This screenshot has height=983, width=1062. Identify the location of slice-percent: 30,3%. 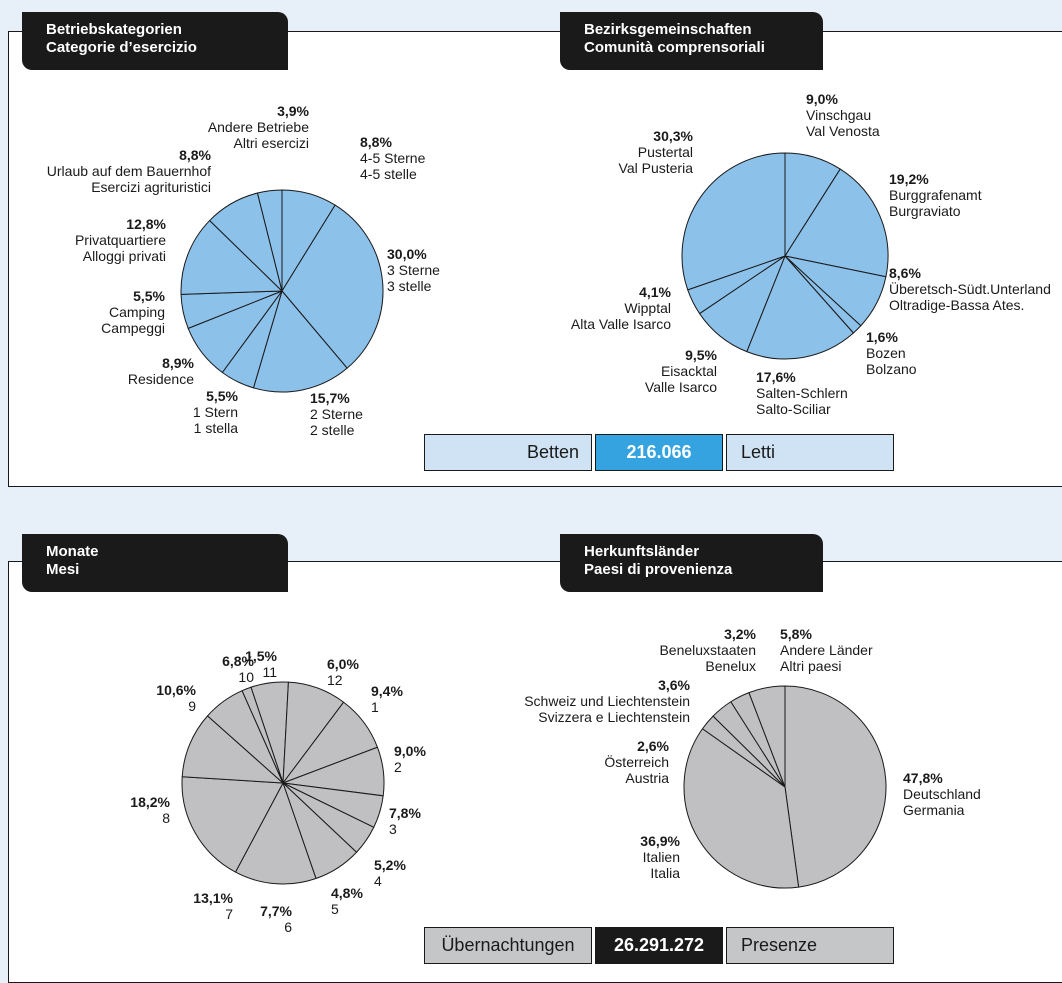
(673, 136).